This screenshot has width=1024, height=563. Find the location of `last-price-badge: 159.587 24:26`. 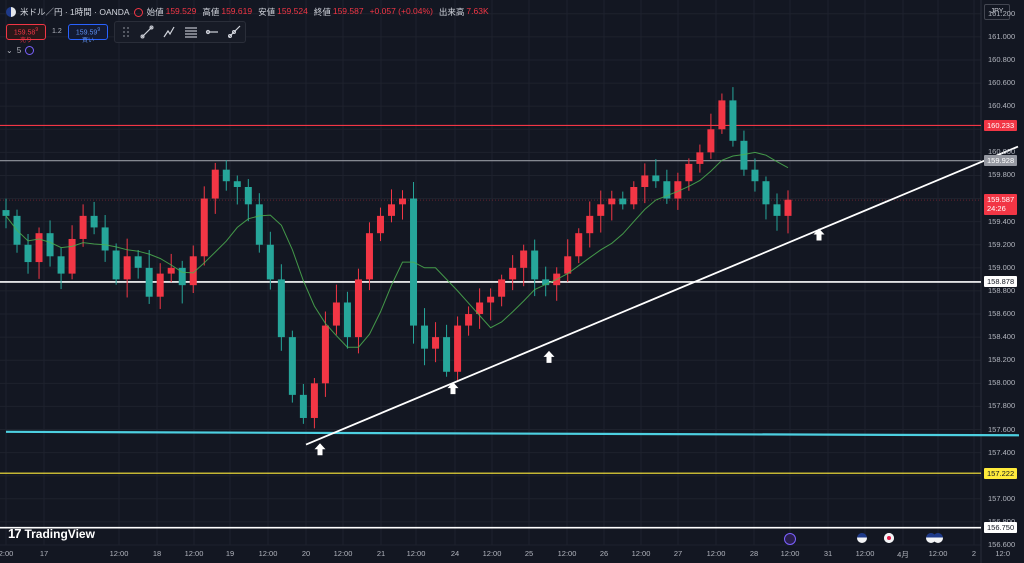

last-price-badge: 159.587 24:26 is located at coordinates (1001, 205).